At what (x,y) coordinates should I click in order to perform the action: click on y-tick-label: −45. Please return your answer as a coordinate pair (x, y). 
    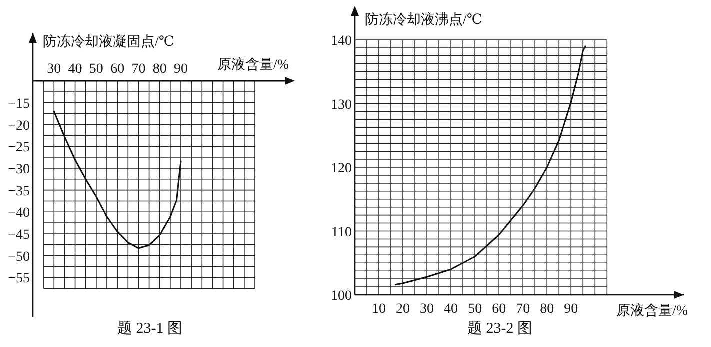
    Looking at the image, I should click on (19, 235).